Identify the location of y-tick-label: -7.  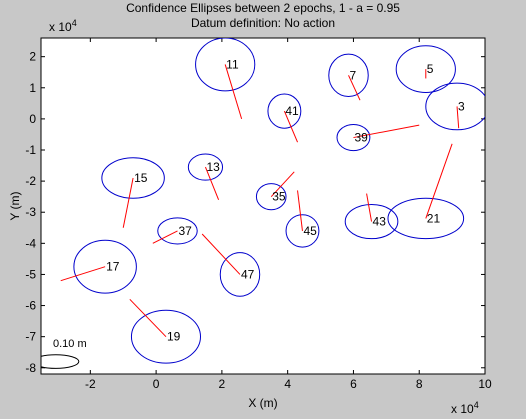
(30, 337).